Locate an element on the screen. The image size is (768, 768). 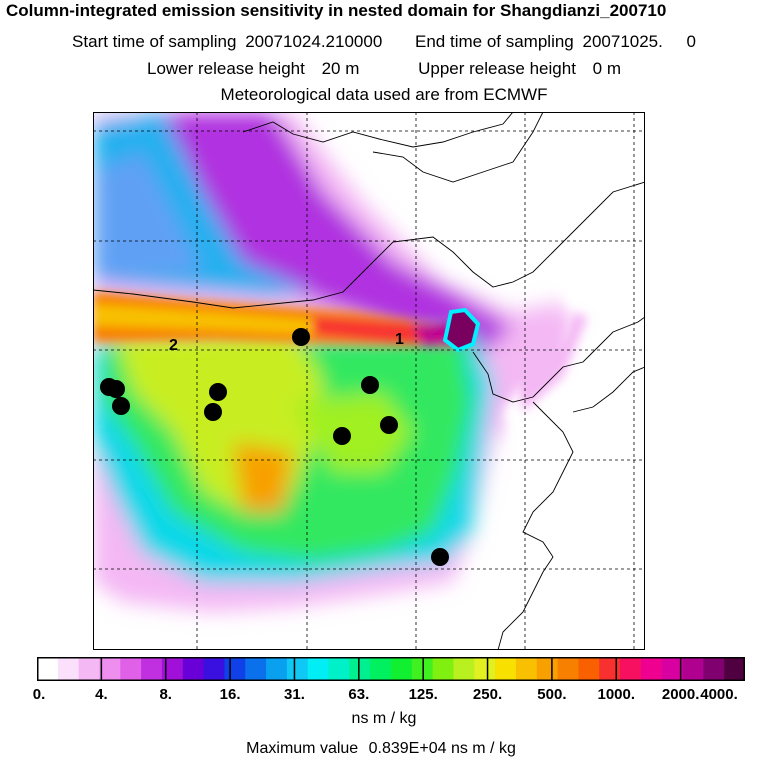
colorbar-frame is located at coordinates (391, 669).